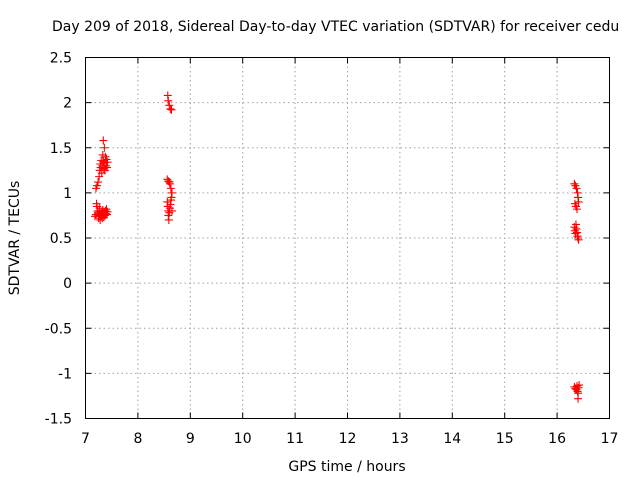 Image resolution: width=640 pixels, height=480 pixels. Describe the element at coordinates (295, 439) in the screenshot. I see `x-tick-label: 11` at that location.